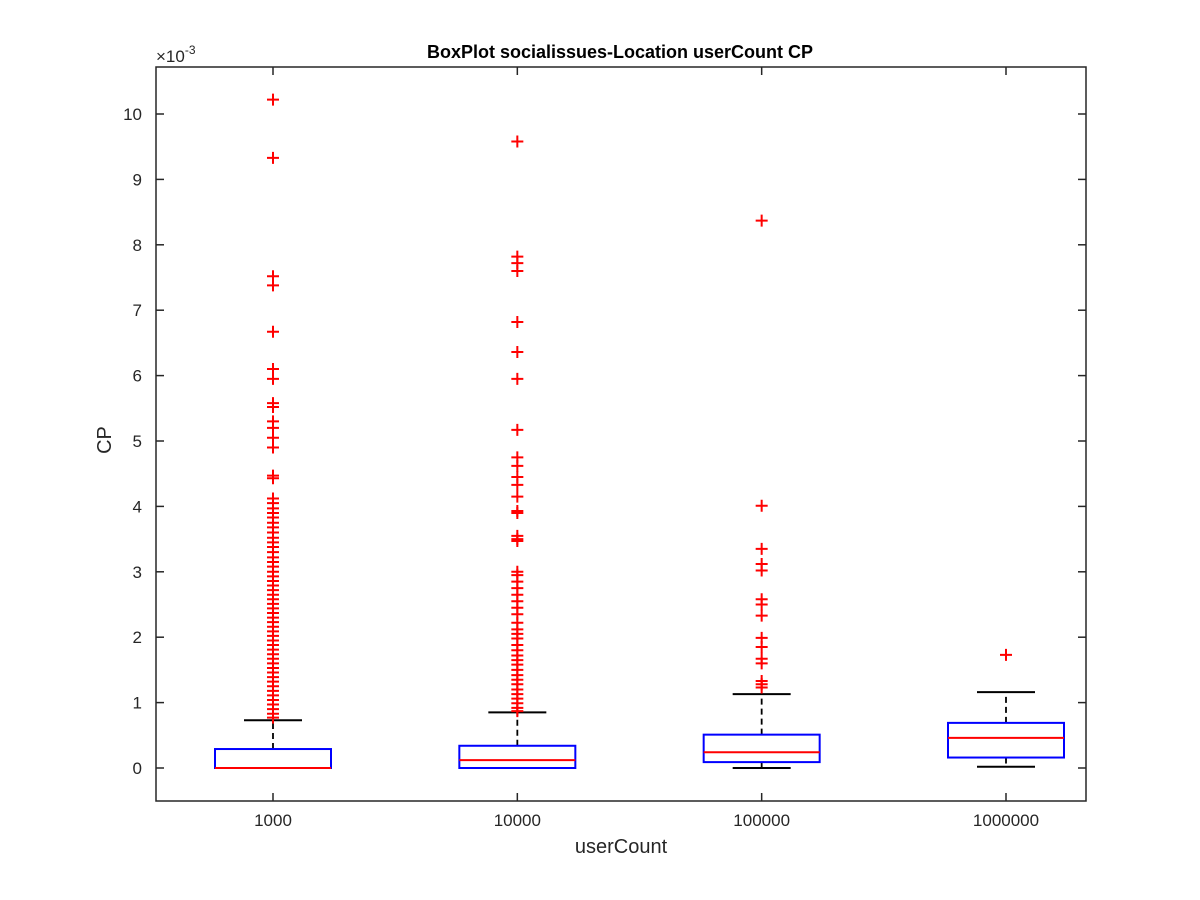  Describe the element at coordinates (761, 820) in the screenshot. I see `x-tick-label: 100000` at that location.